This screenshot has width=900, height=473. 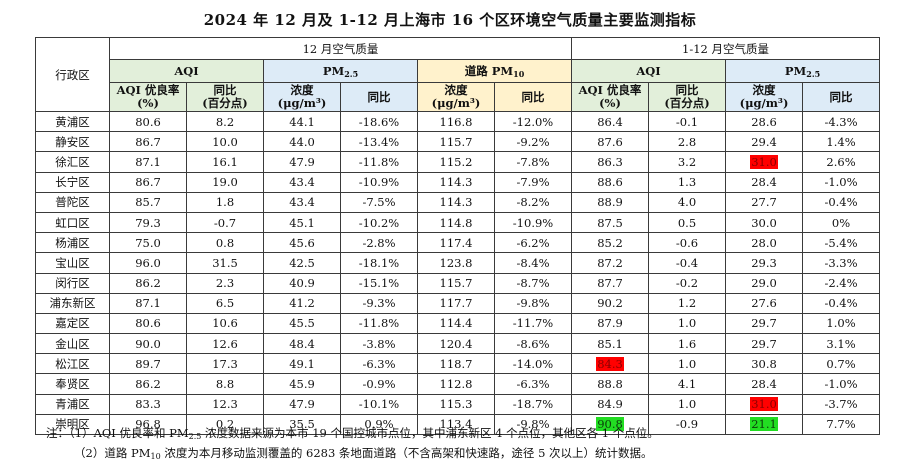 I want to click on dec-road-conc-cell: 114.4, so click(x=456, y=323).